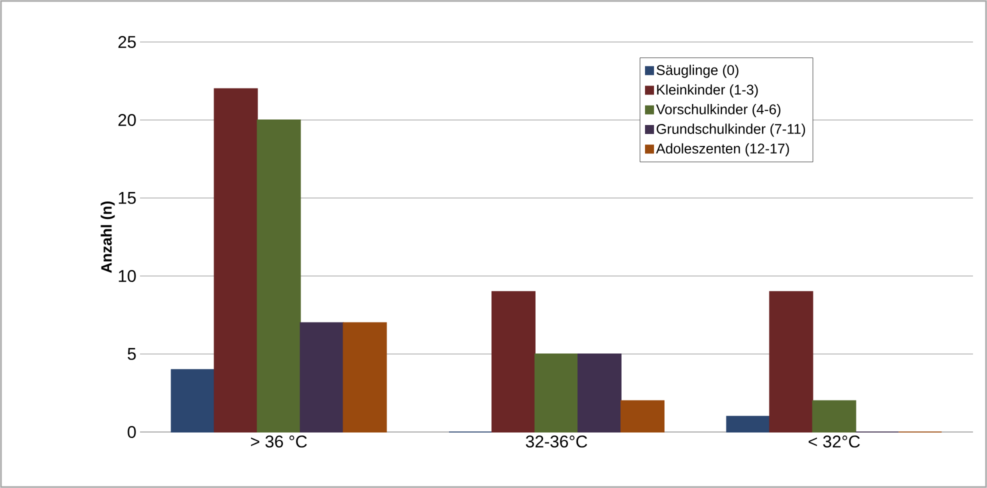 The width and height of the screenshot is (987, 488). Describe the element at coordinates (707, 91) in the screenshot. I see `legend-label: Kleinkinder (1-3)` at that location.